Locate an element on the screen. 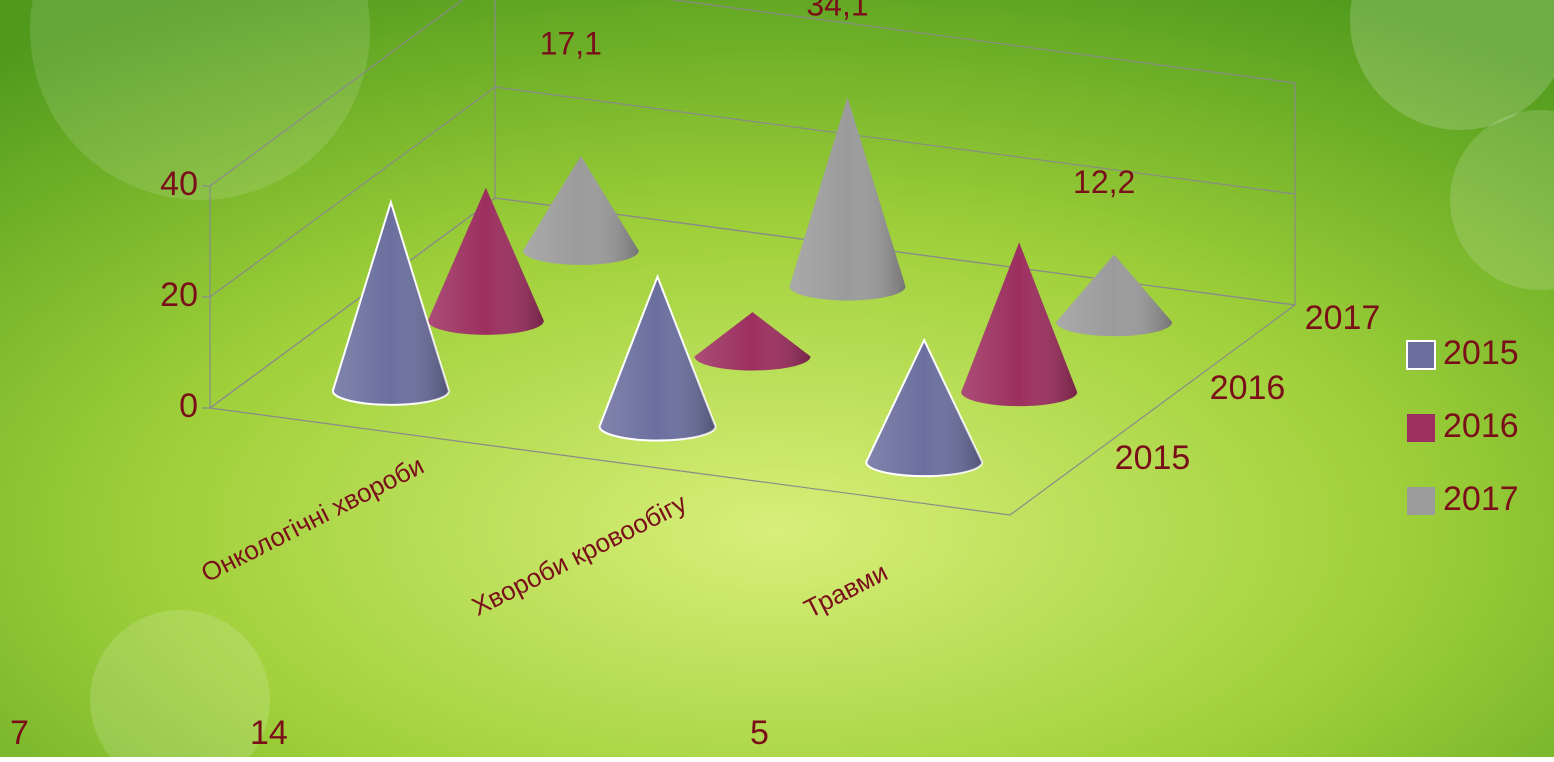 The image size is (1554, 762). data-label: 34,1 is located at coordinates (837, 11).